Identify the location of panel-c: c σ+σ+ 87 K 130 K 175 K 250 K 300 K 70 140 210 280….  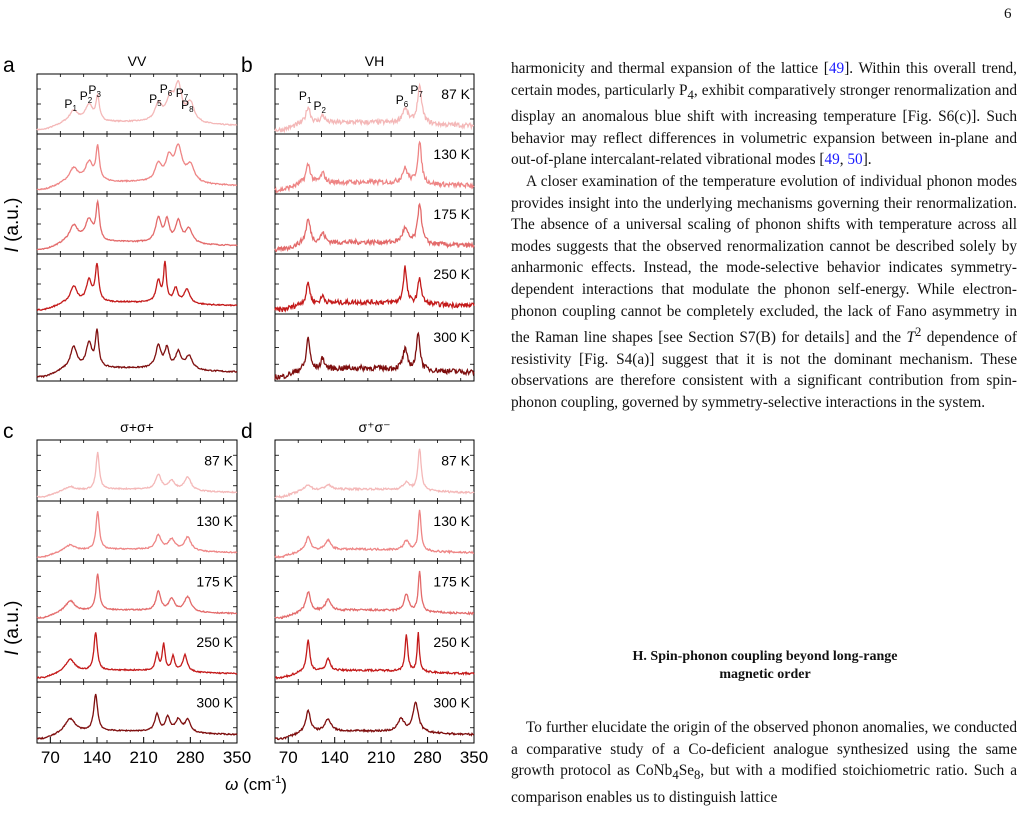
(127, 593).